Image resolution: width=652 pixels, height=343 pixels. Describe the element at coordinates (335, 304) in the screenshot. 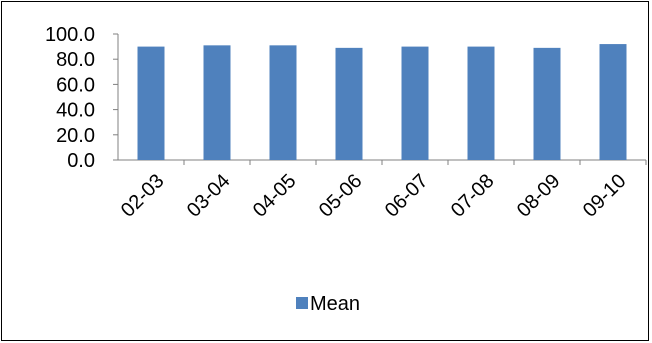

I see `legend-label-mean: Mean` at that location.